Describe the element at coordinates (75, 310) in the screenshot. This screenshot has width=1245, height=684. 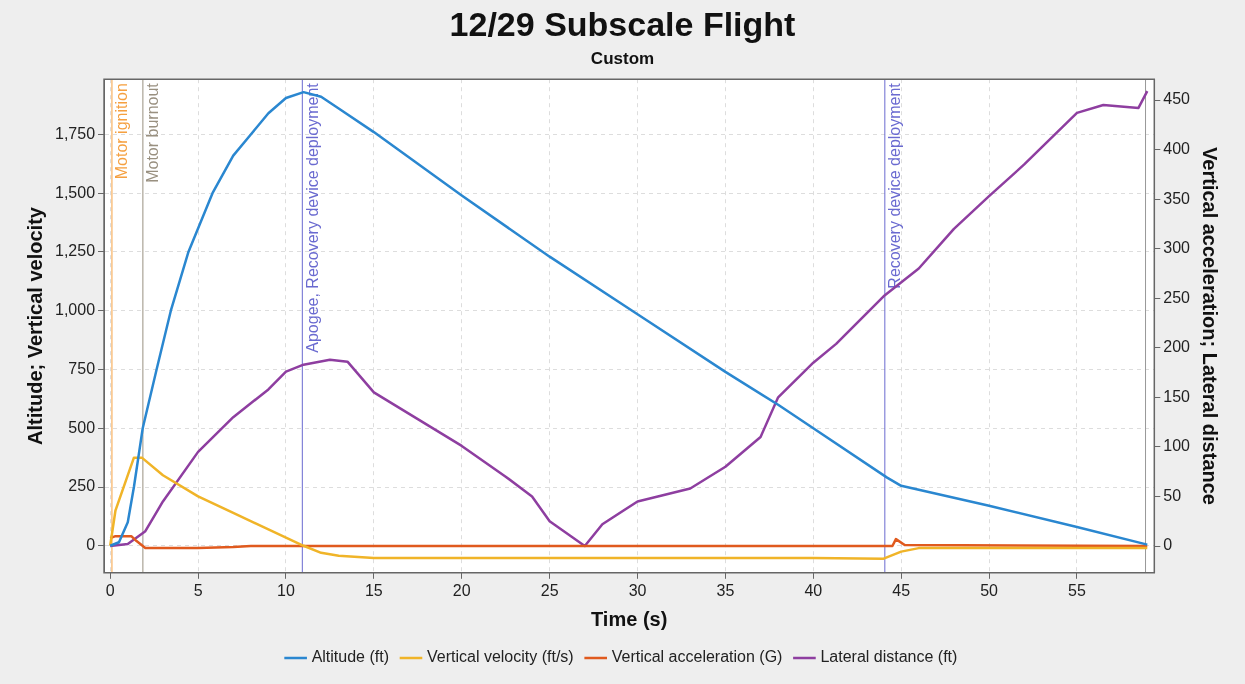
I see `y-tick-label: 1,000` at that location.